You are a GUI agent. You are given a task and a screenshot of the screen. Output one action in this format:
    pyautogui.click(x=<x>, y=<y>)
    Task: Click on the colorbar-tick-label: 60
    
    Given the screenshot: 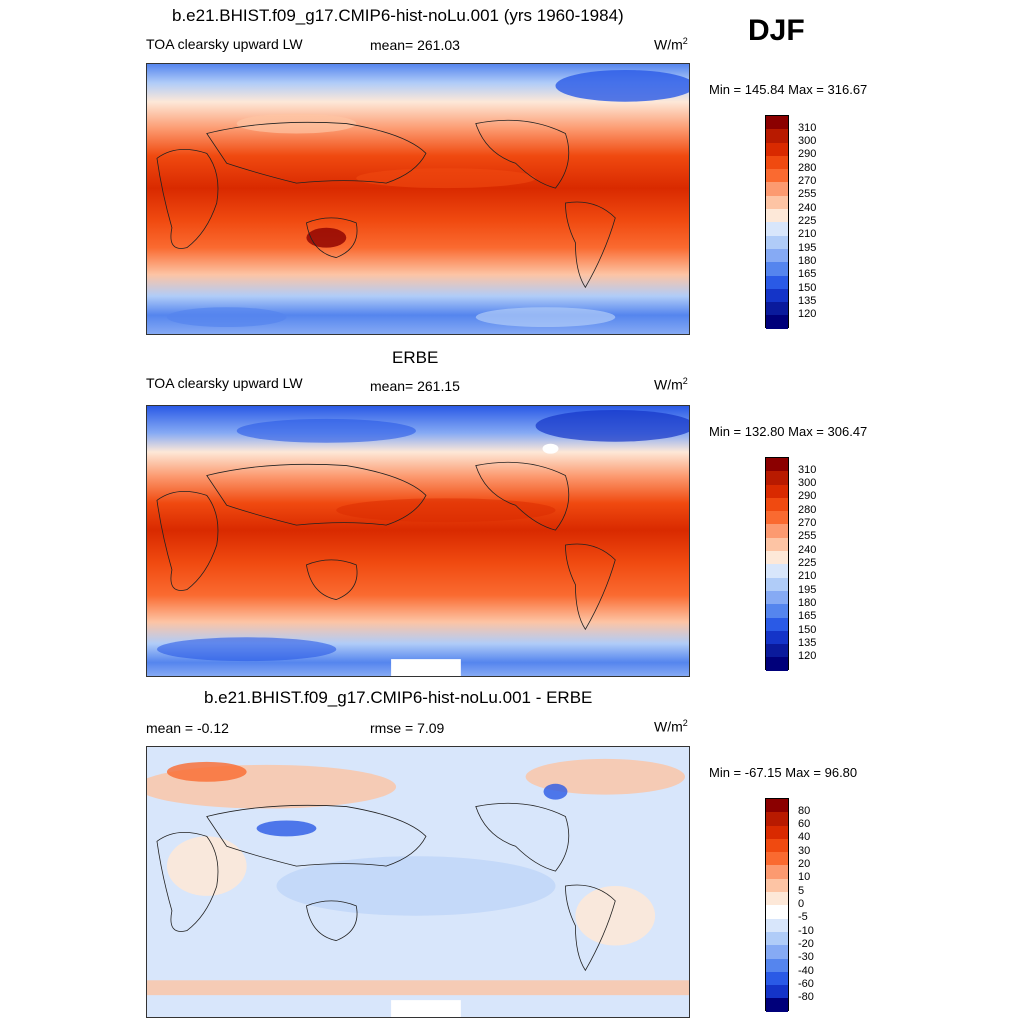 What is the action you would take?
    pyautogui.click(x=804, y=824)
    